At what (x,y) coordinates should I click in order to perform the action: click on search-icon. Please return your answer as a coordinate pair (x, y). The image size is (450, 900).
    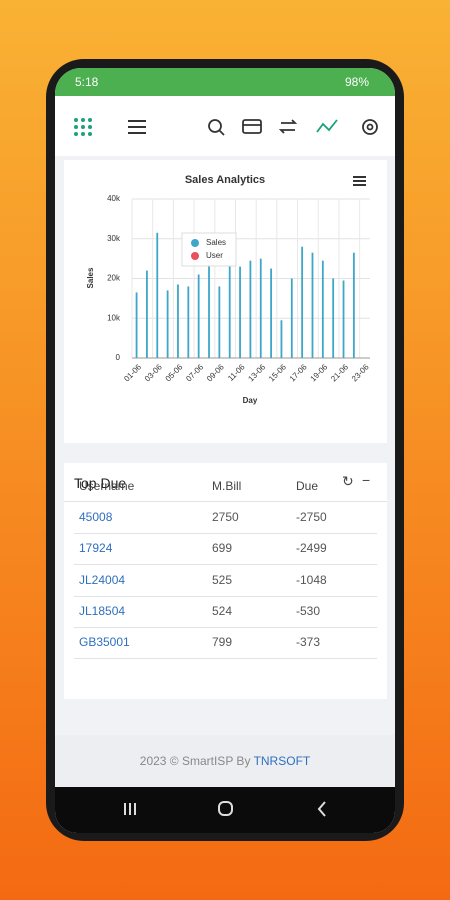
    Looking at the image, I should click on (215, 126).